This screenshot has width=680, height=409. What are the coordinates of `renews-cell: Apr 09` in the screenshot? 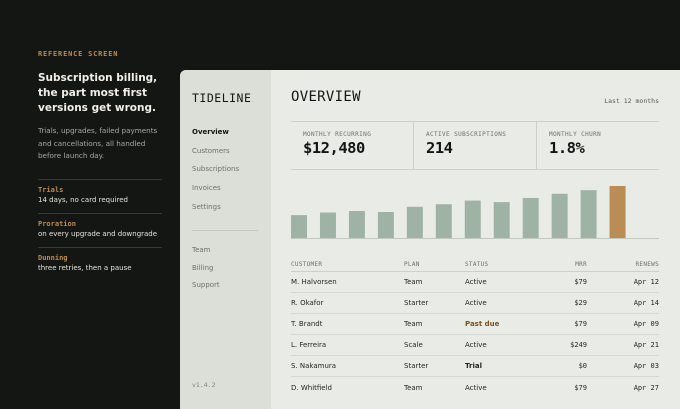 It's located at (646, 324).